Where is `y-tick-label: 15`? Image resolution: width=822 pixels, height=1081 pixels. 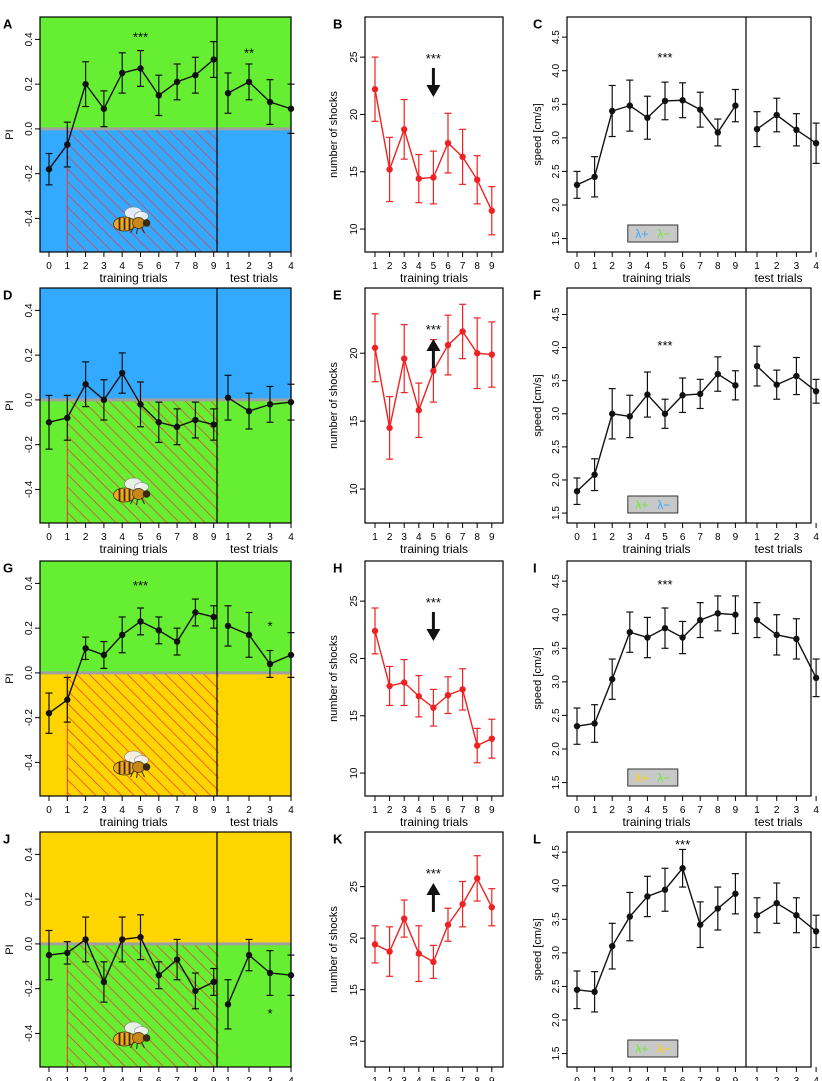 y-tick-label: 15 is located at coordinates (354, 172).